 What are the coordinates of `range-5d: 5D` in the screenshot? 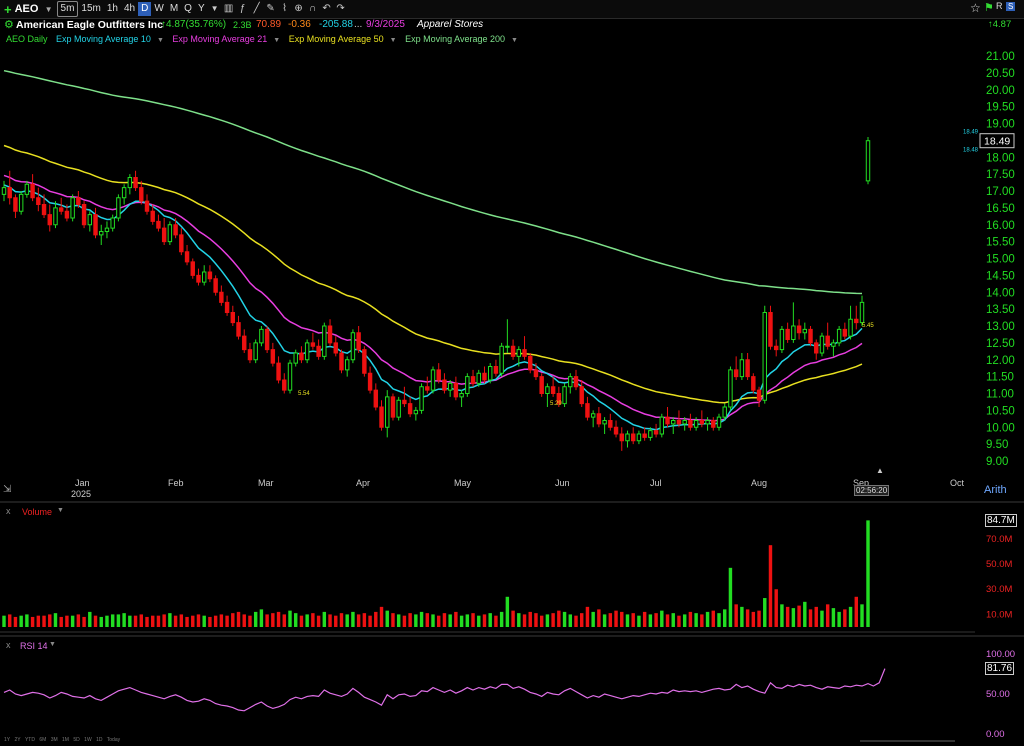 It's located at (76, 740).